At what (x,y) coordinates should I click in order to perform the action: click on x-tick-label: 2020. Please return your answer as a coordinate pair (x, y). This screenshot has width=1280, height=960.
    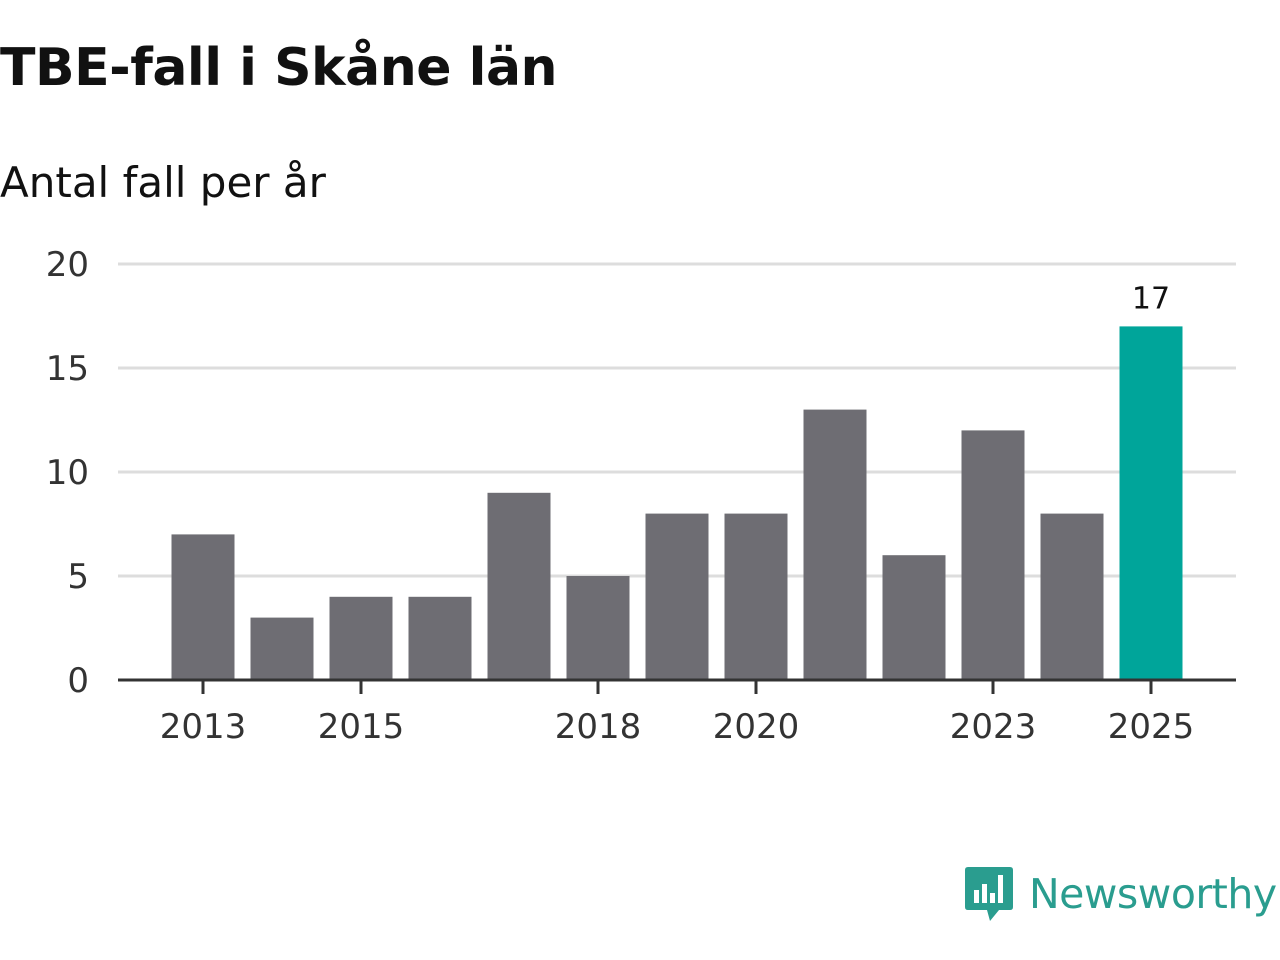
    Looking at the image, I should click on (756, 727).